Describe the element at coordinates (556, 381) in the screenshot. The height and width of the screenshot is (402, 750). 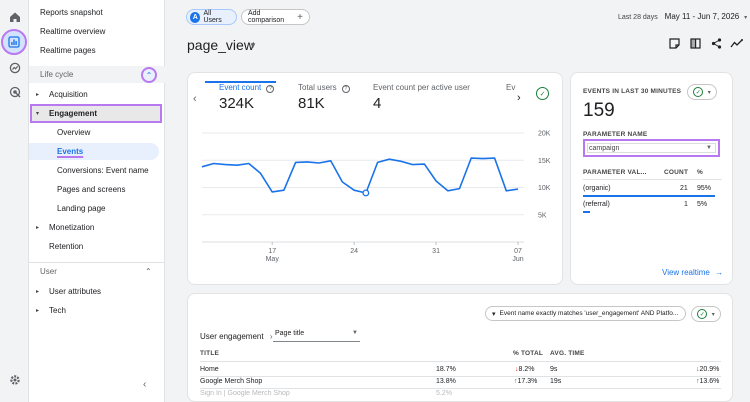
I see `row-avg: 19s` at that location.